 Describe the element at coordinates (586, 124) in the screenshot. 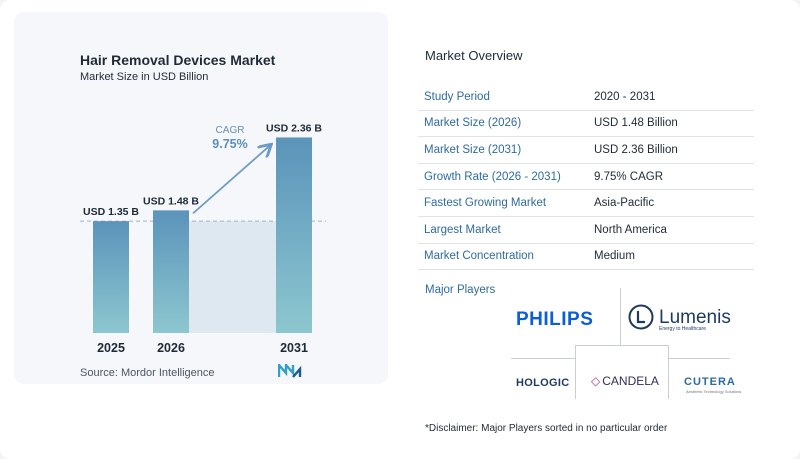

I see `overview-row: Market Size (2026) USD 1.48 Billion` at that location.